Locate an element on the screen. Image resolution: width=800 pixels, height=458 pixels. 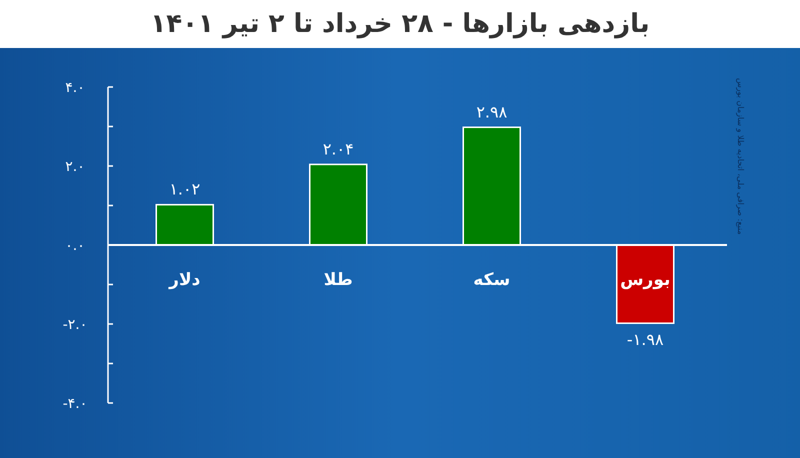
text: منبع: صرافی ملی، اتحادیه طلا و سازمان بورس is located at coordinates (740, 156).